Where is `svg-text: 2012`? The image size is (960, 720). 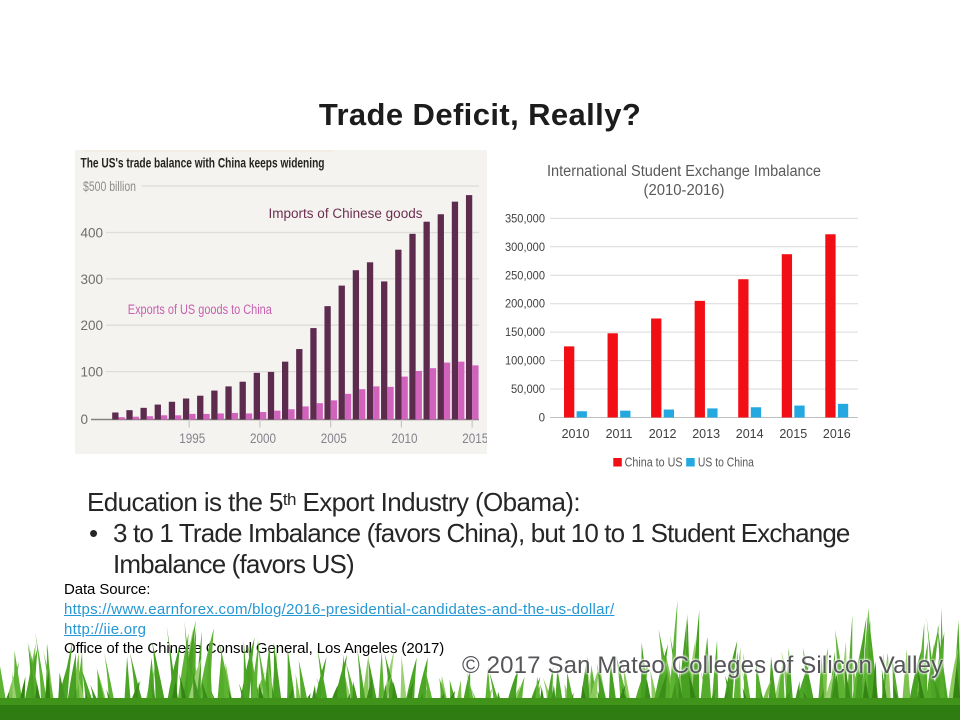 svg-text: 2012 is located at coordinates (663, 434).